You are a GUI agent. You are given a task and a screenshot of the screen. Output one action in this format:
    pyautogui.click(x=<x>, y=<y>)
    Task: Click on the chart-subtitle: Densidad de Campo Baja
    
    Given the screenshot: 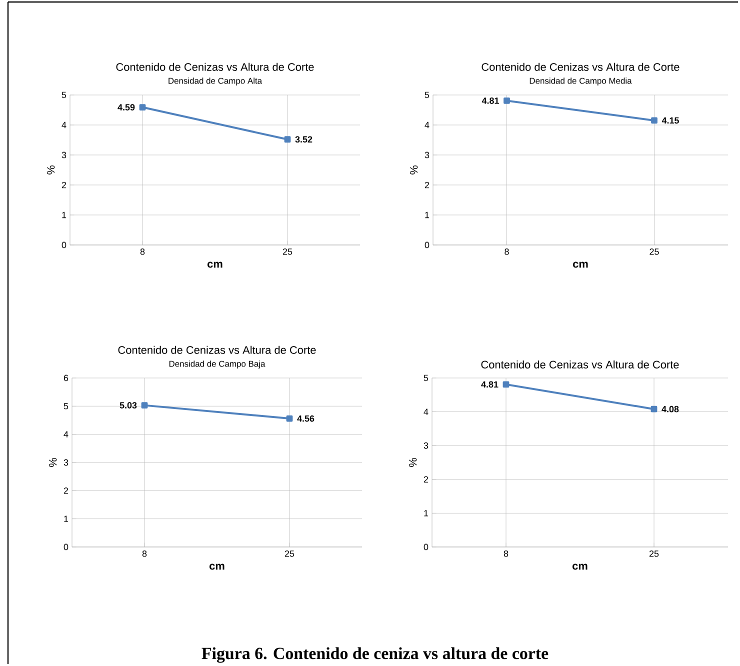 What is the action you would take?
    pyautogui.click(x=217, y=364)
    